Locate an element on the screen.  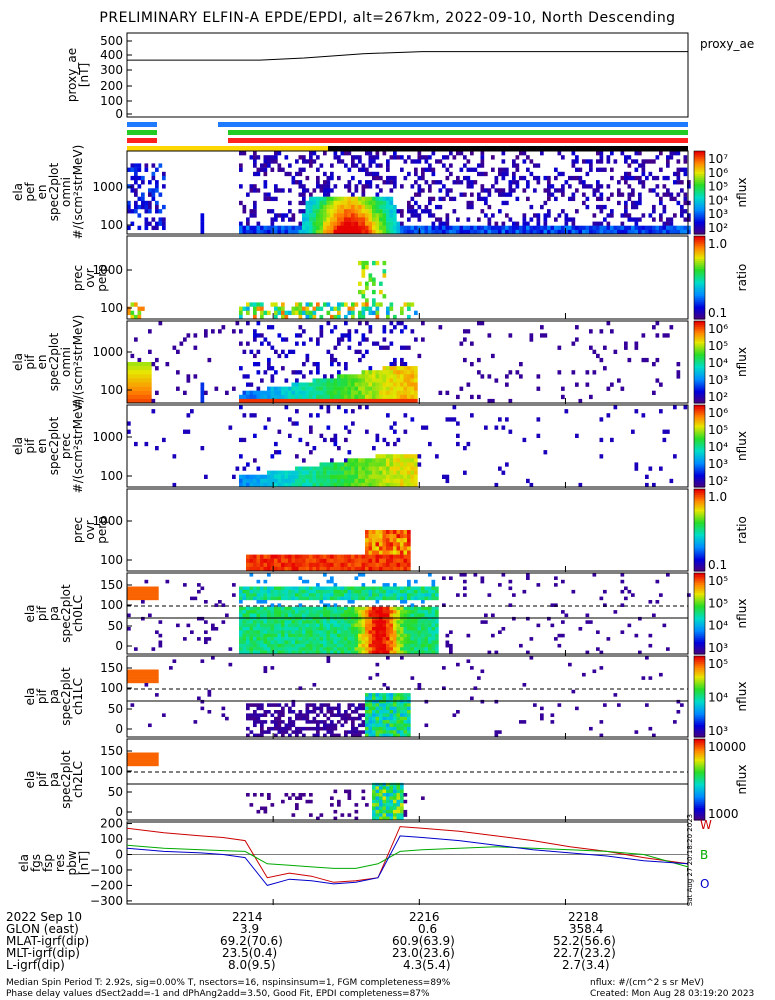
pa-ch0-colorbar-seg is located at coordinates (699, 580).